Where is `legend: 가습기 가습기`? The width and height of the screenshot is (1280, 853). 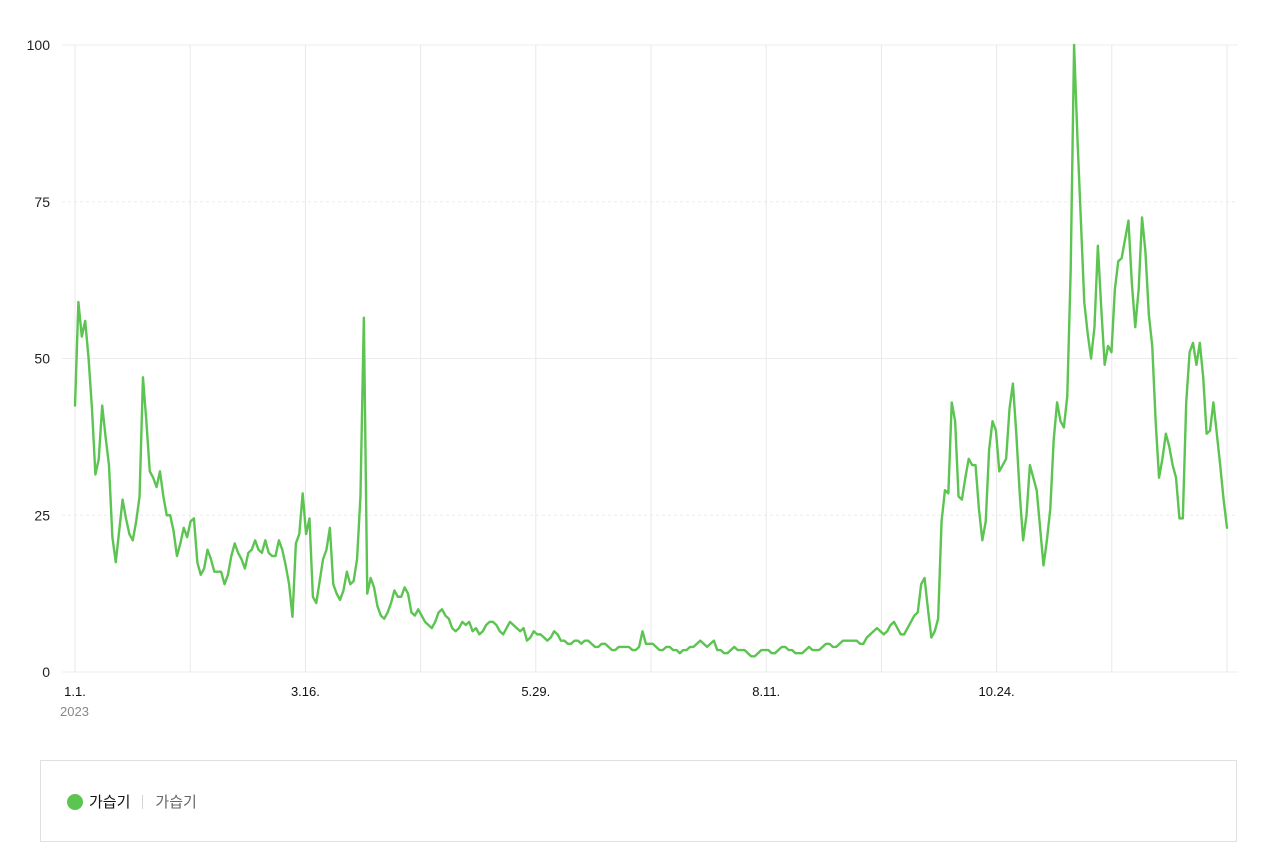
legend: 가습기 가습기 is located at coordinates (638, 801).